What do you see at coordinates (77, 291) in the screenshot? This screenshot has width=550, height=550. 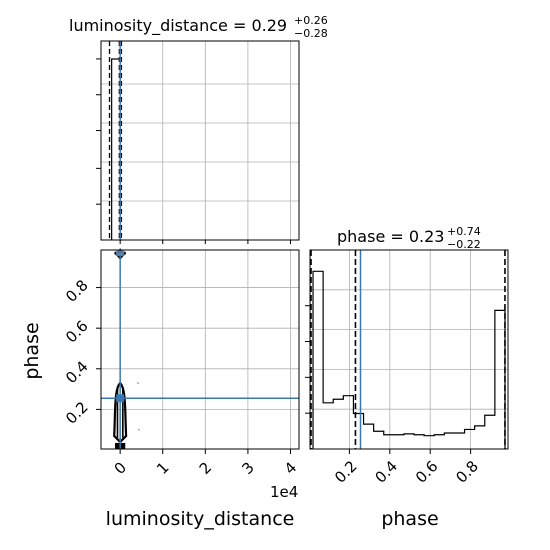 I see `y-tick-label: 0.8` at bounding box center [77, 291].